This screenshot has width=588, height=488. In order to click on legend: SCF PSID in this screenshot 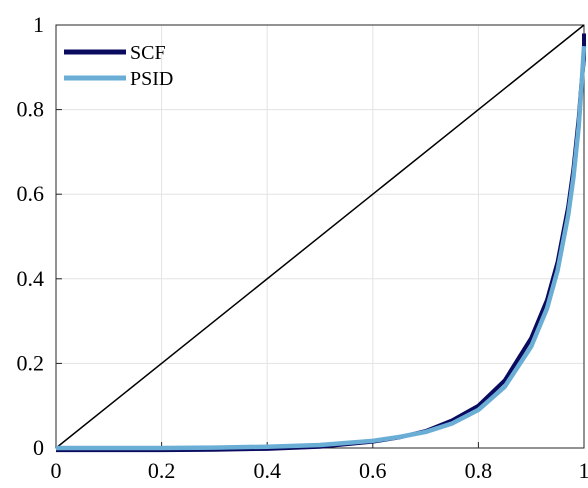, I will do `click(118, 66)`.